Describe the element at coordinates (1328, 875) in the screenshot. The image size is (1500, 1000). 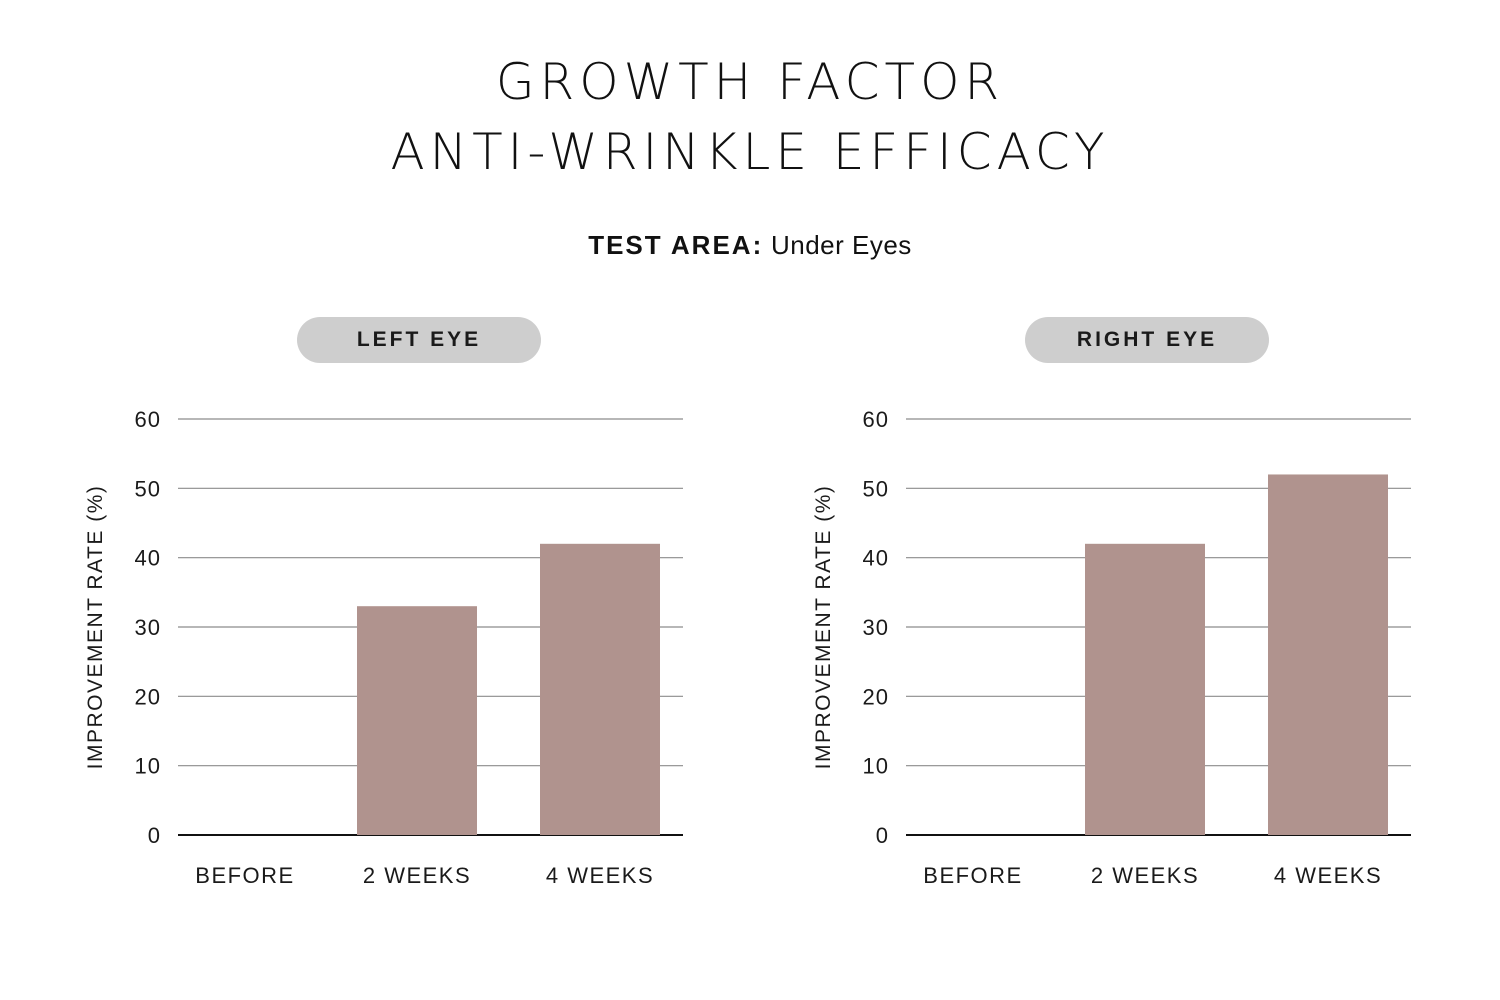
I see `right-x-category-label: 4 WEEKS` at that location.